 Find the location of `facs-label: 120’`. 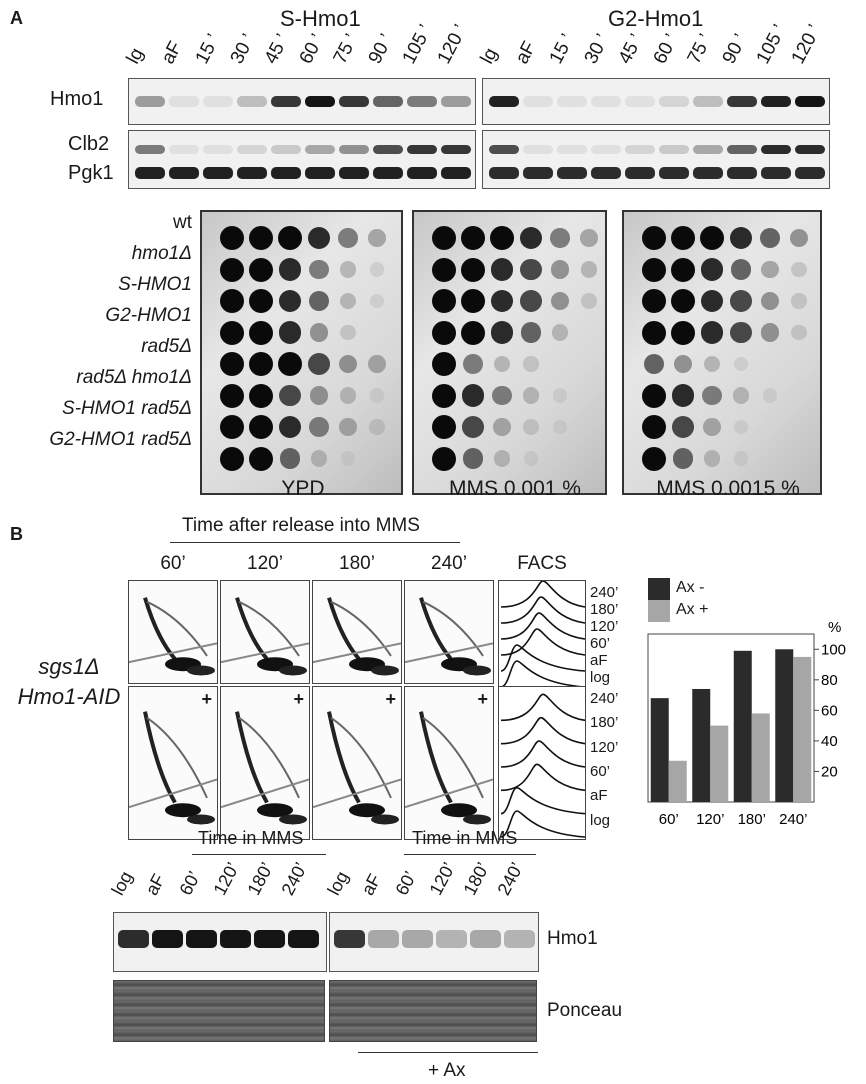

facs-label: 120’ is located at coordinates (604, 747).